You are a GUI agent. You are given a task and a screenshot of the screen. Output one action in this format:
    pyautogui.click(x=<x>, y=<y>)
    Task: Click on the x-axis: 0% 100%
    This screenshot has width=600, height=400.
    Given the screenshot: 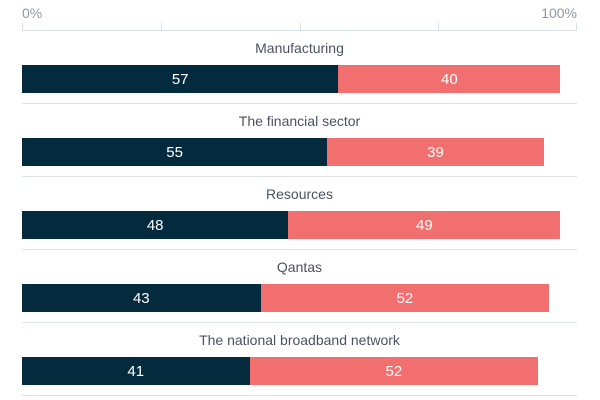 What is the action you would take?
    pyautogui.click(x=299, y=15)
    